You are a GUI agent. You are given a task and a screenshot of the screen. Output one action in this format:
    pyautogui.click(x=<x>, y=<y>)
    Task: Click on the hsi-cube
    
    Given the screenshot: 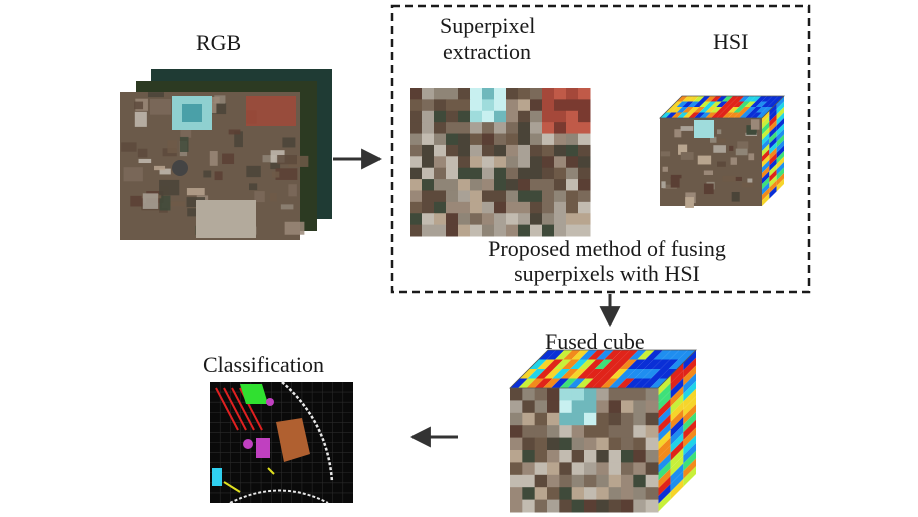 What is the action you would take?
    pyautogui.click(x=722, y=151)
    